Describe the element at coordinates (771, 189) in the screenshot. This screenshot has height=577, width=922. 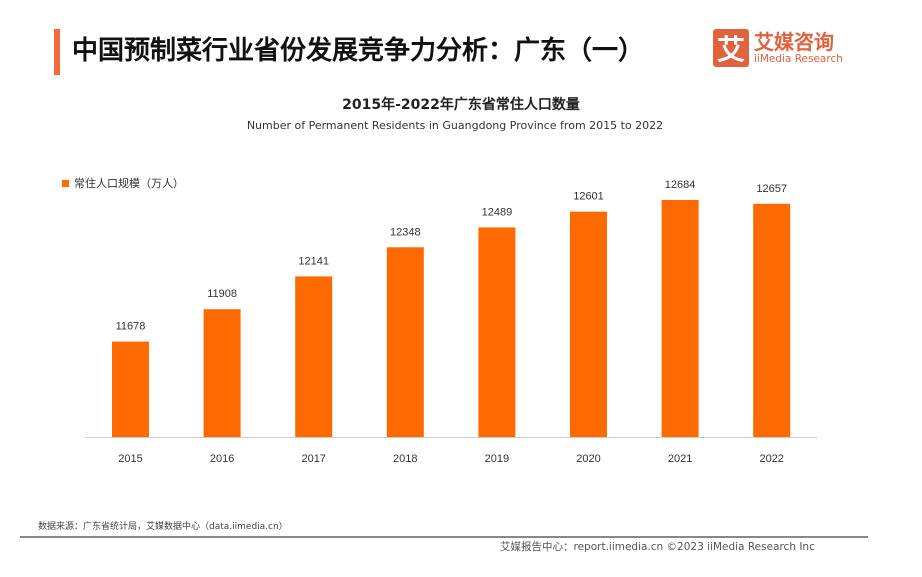
I see `data-label-2022: 12657` at that location.